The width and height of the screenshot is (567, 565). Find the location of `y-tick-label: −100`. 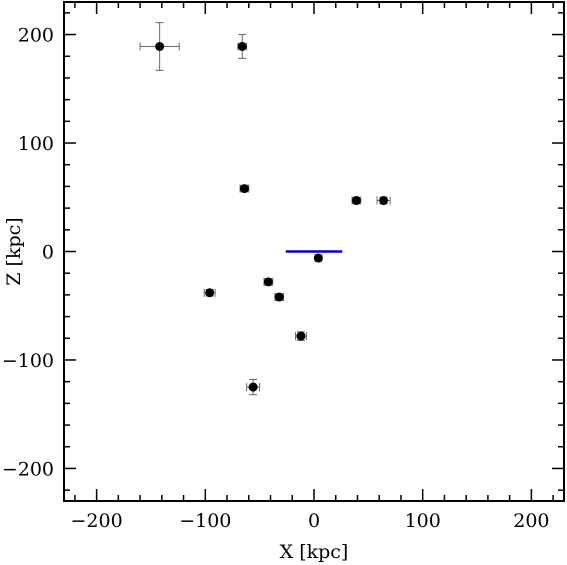

y-tick-label: −100 is located at coordinates (28, 361).